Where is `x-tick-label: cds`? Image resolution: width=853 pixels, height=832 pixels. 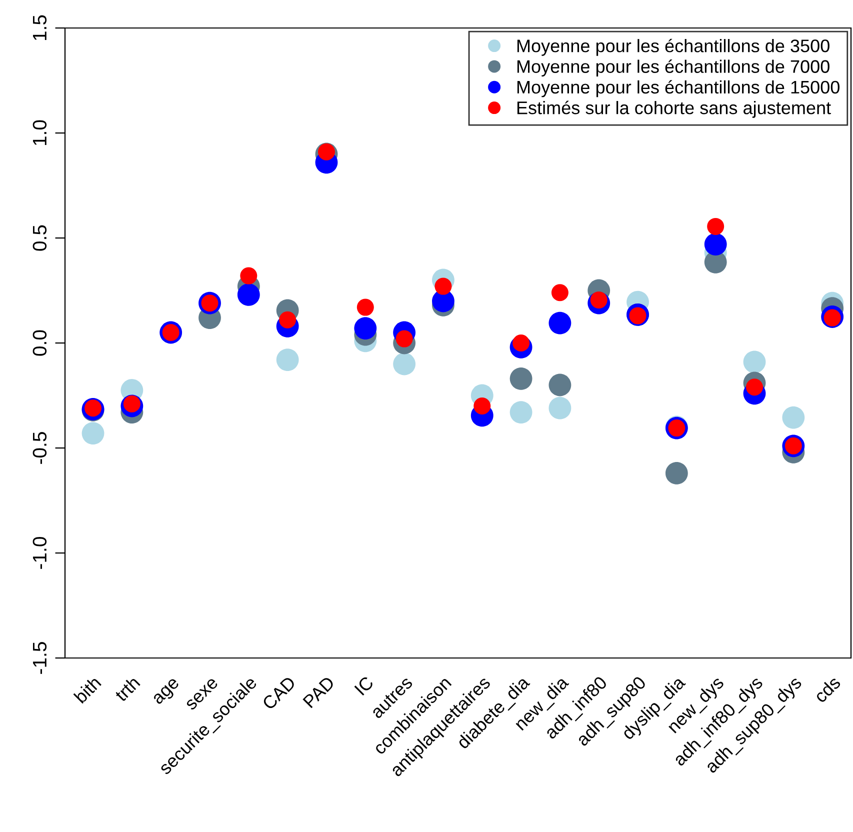
x-tick-label: cds is located at coordinates (827, 689).